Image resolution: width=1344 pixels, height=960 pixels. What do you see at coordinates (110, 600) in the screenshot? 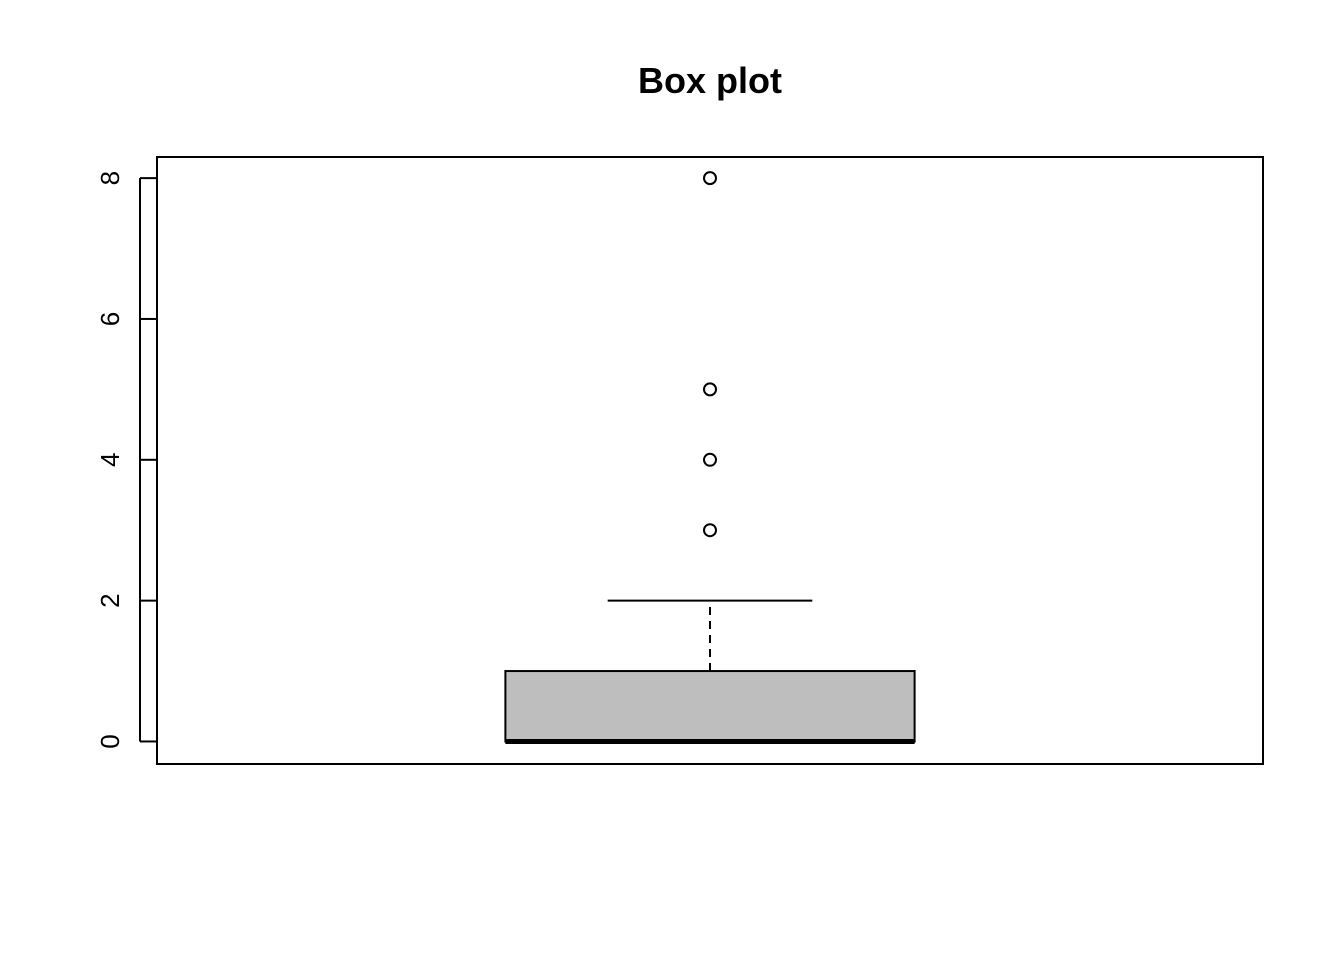
I see `y-tick-label: 2` at bounding box center [110, 600].